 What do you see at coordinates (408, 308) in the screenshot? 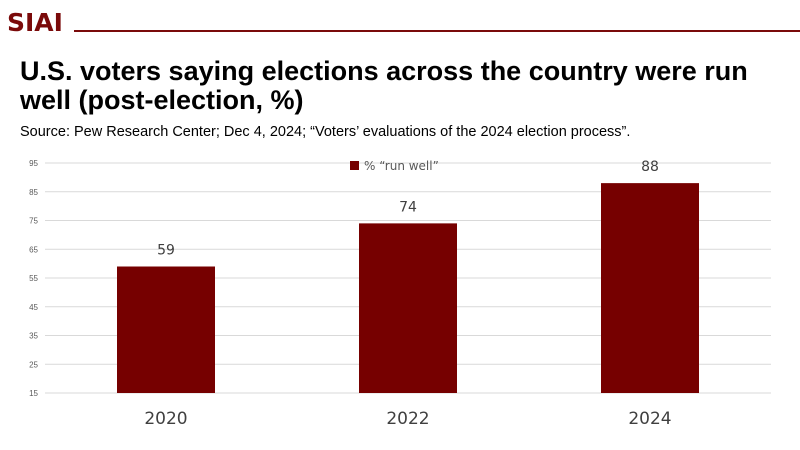
I see `bar-2022` at bounding box center [408, 308].